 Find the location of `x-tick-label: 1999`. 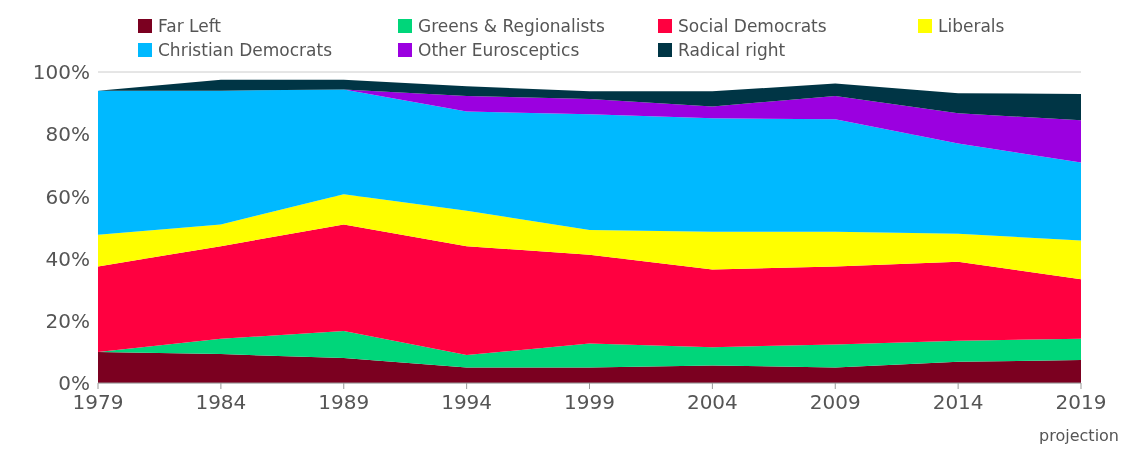

x-tick-label: 1999 is located at coordinates (589, 402).